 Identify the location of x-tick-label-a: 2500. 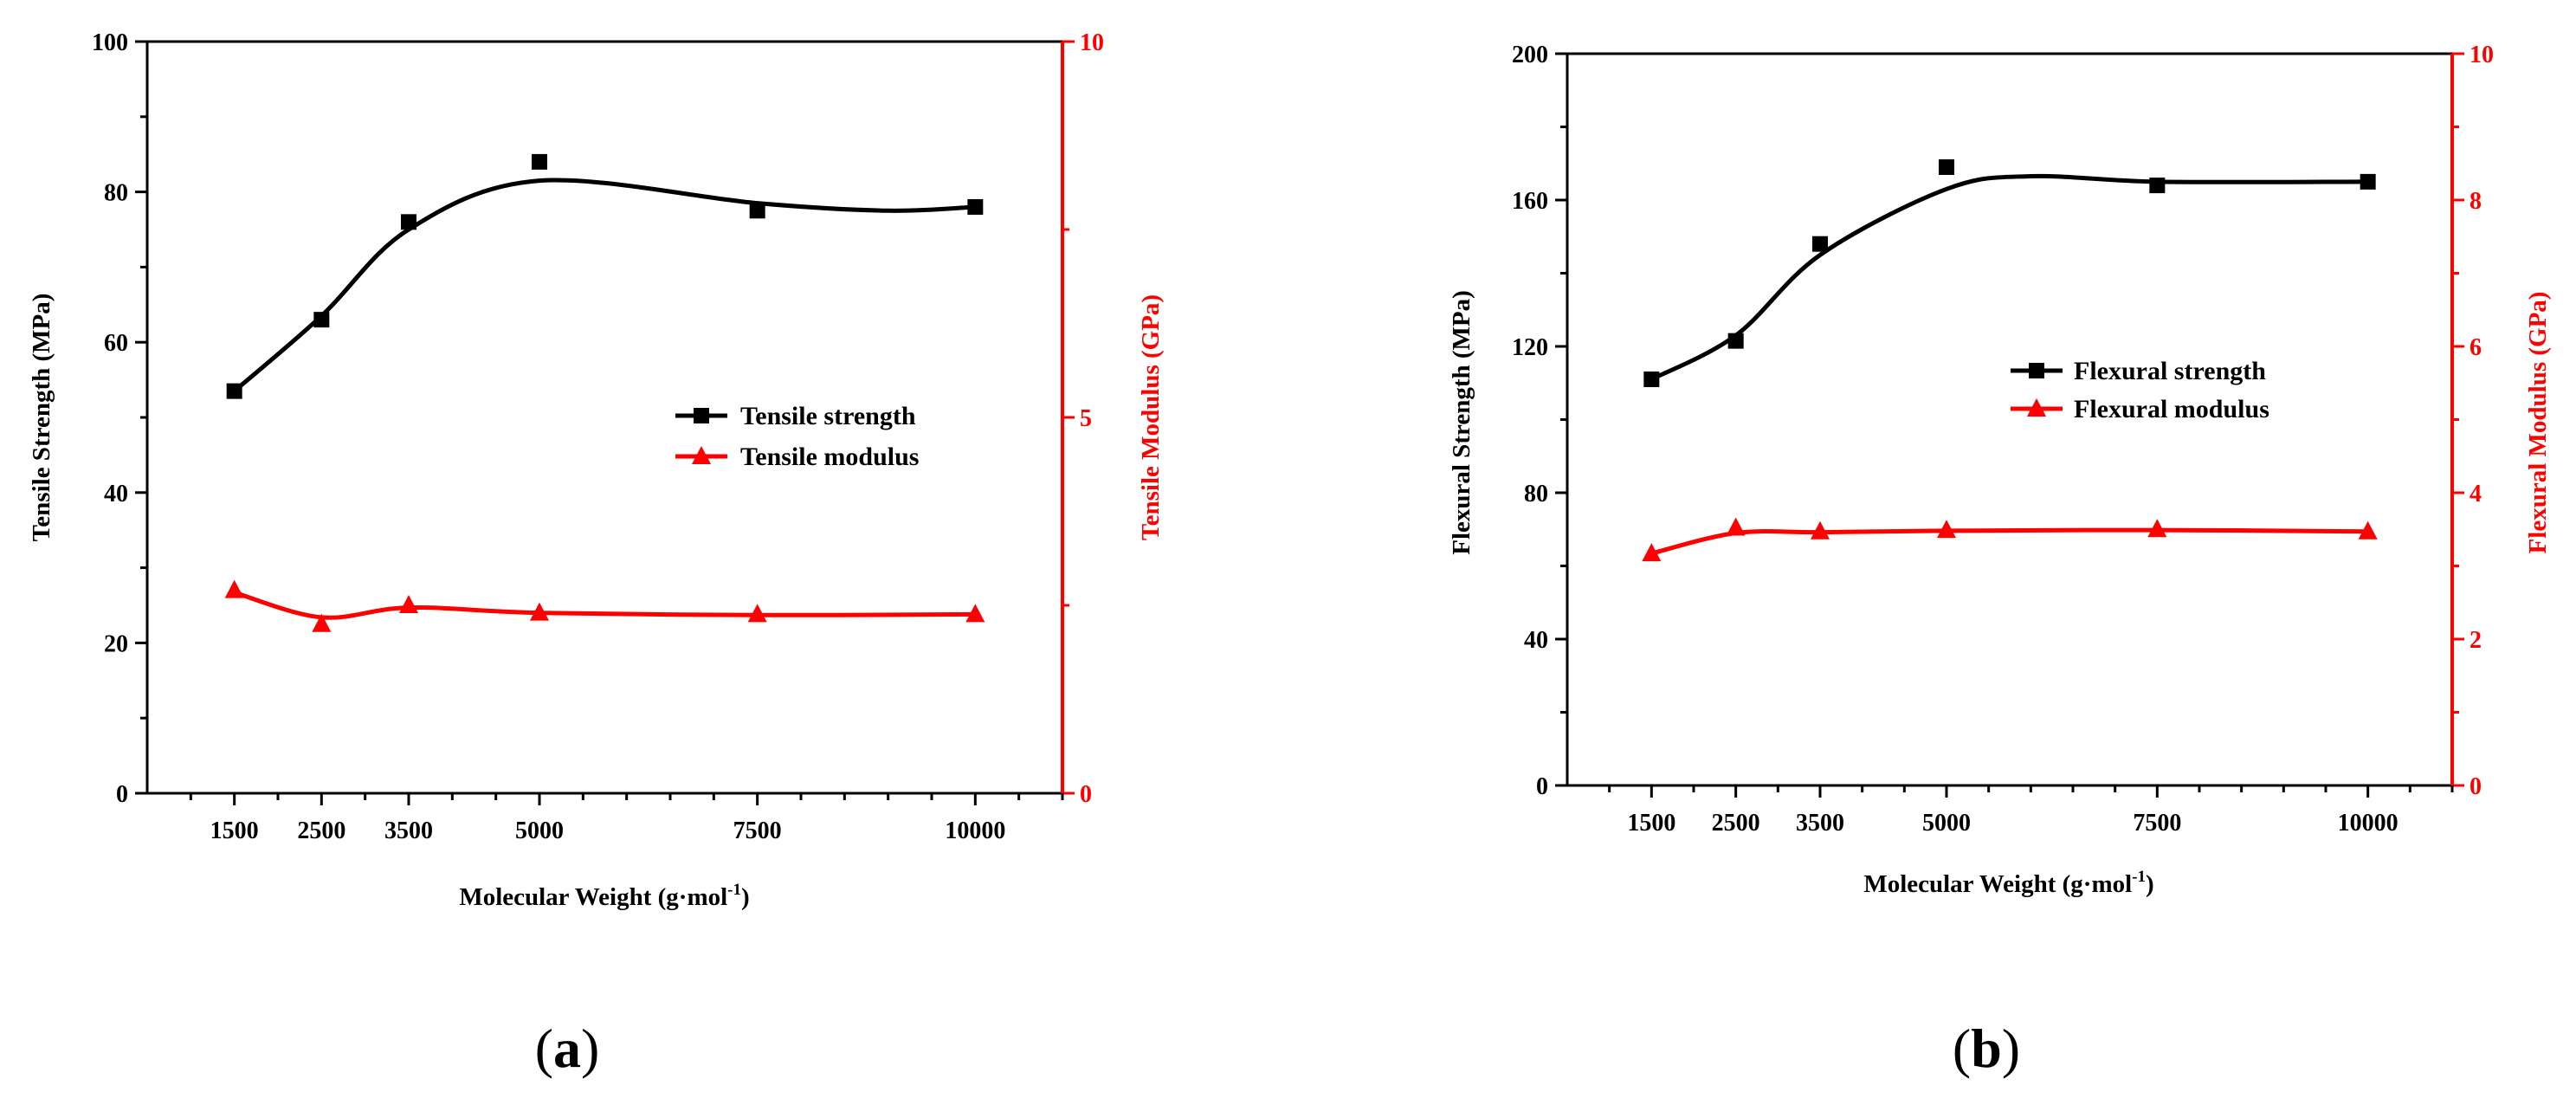
(321, 830).